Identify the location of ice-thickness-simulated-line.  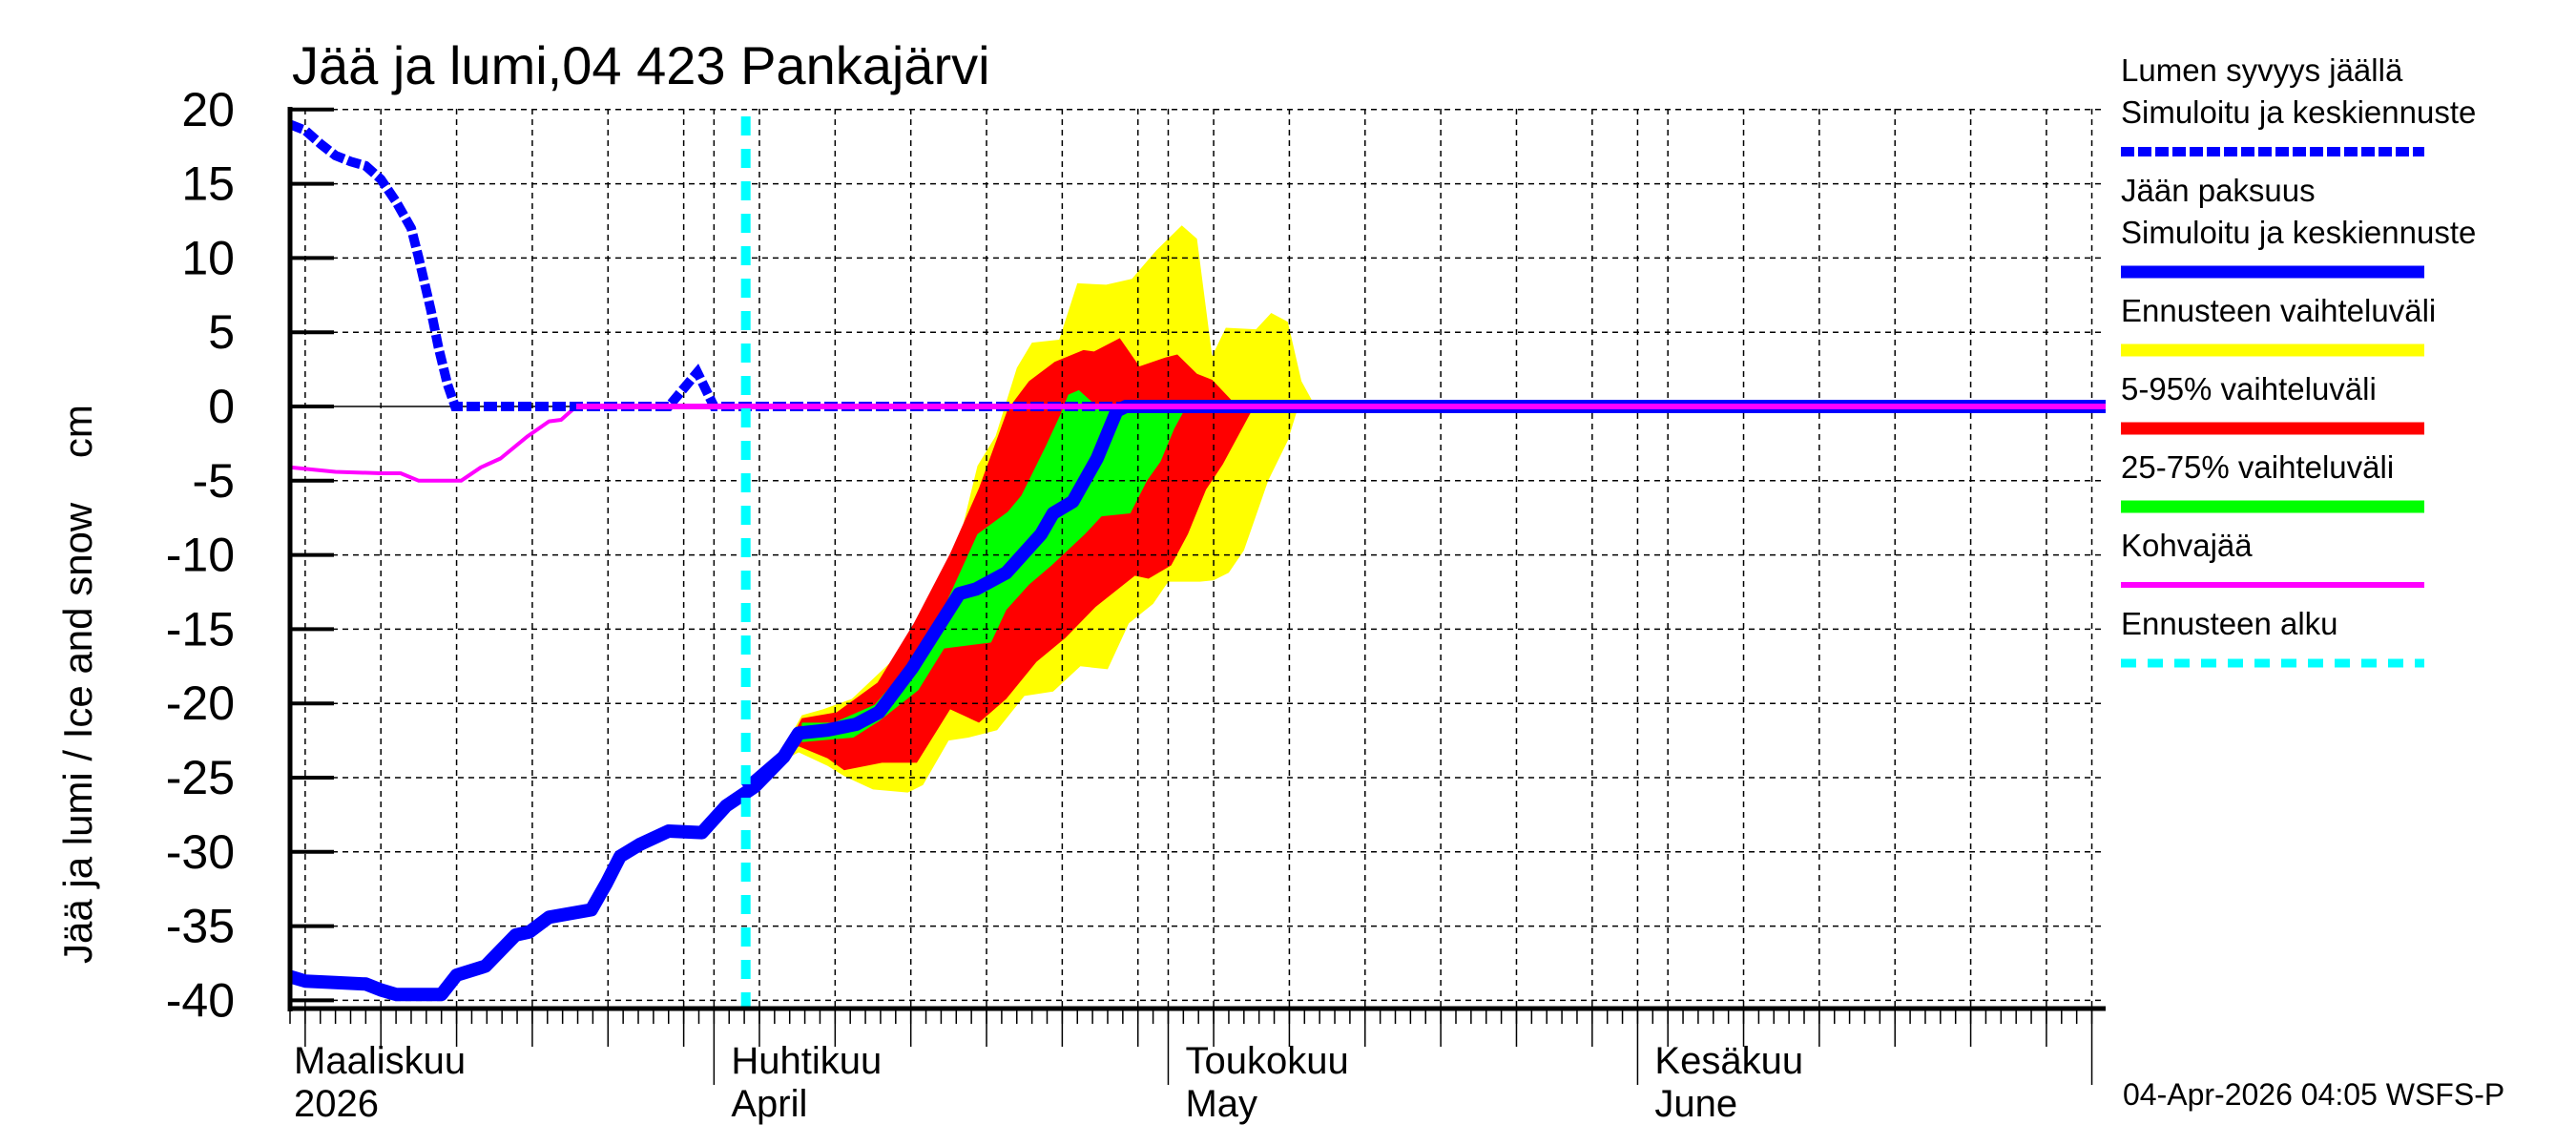
(546, 866).